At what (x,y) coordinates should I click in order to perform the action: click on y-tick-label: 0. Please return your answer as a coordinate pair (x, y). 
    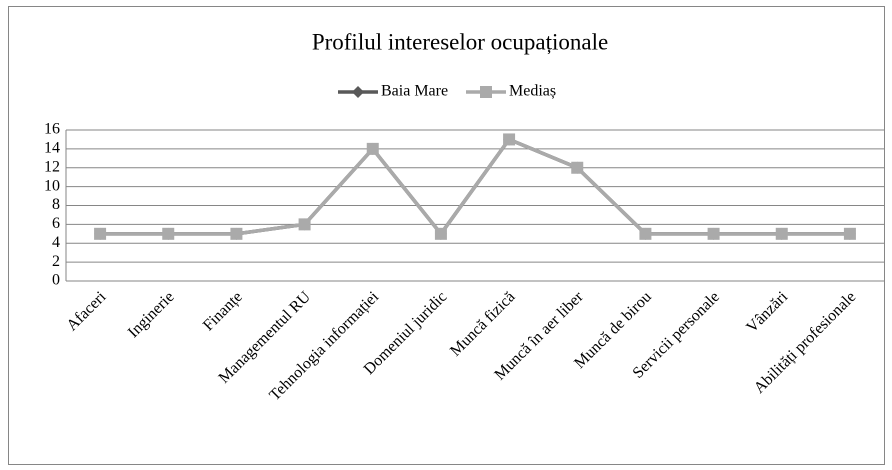
    Looking at the image, I should click on (56, 280).